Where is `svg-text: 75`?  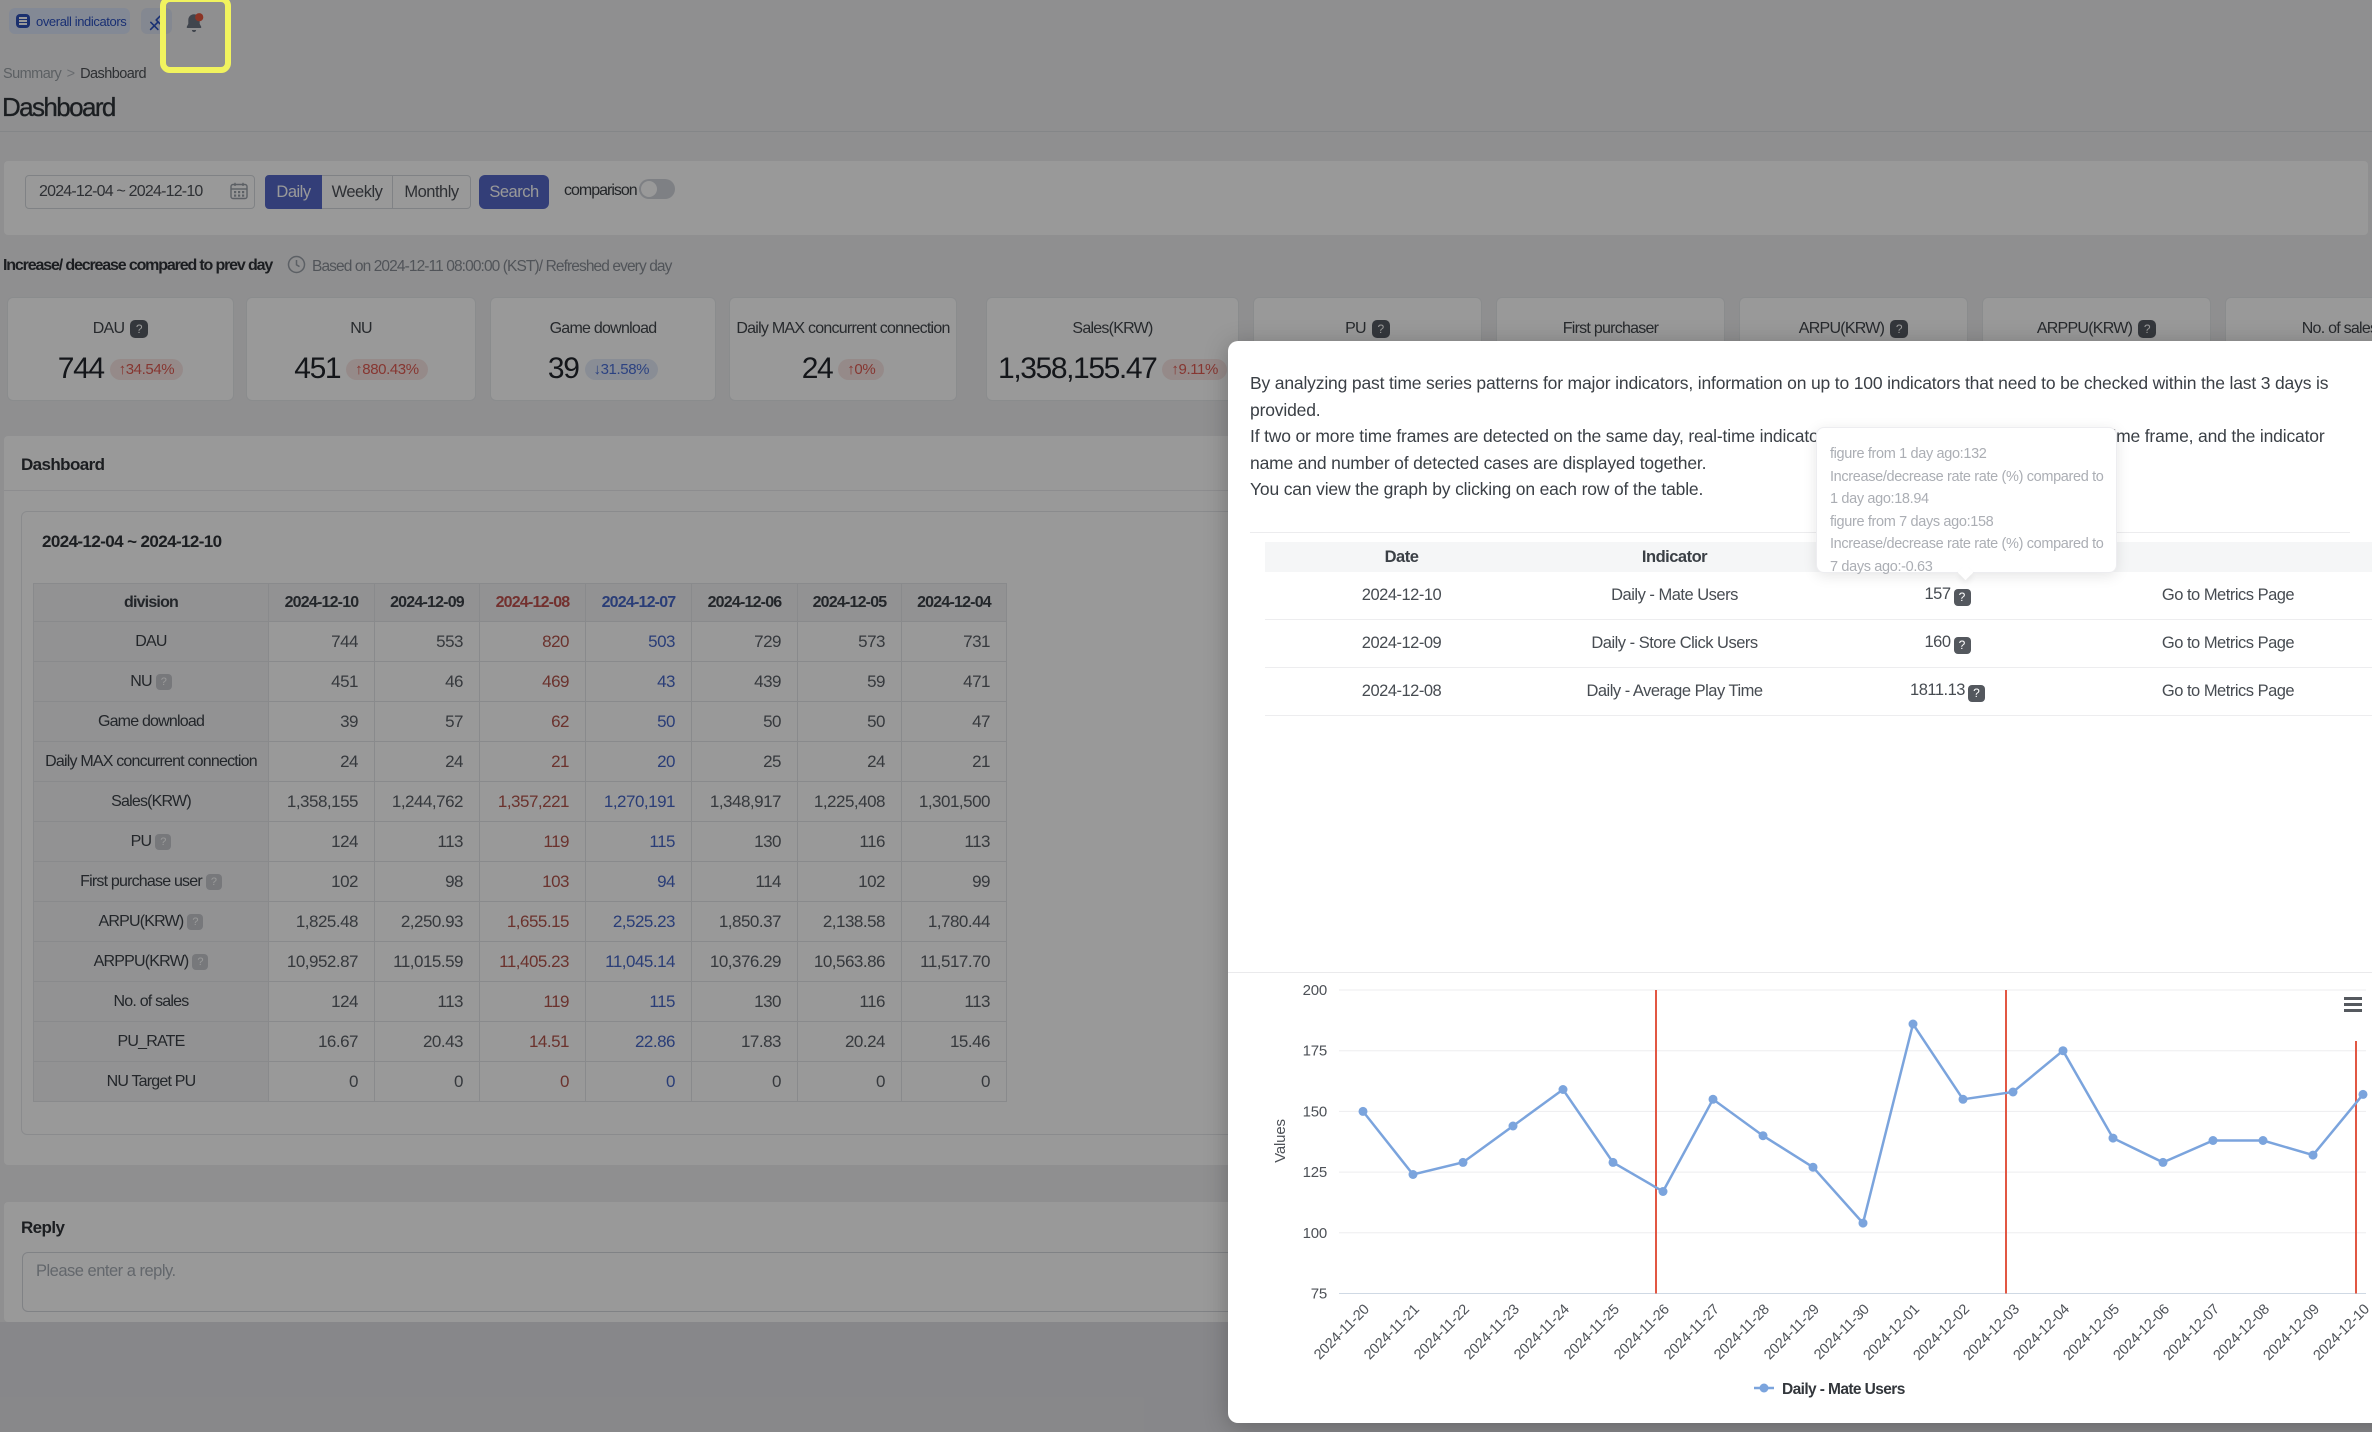
svg-text: 75 is located at coordinates (1319, 1294).